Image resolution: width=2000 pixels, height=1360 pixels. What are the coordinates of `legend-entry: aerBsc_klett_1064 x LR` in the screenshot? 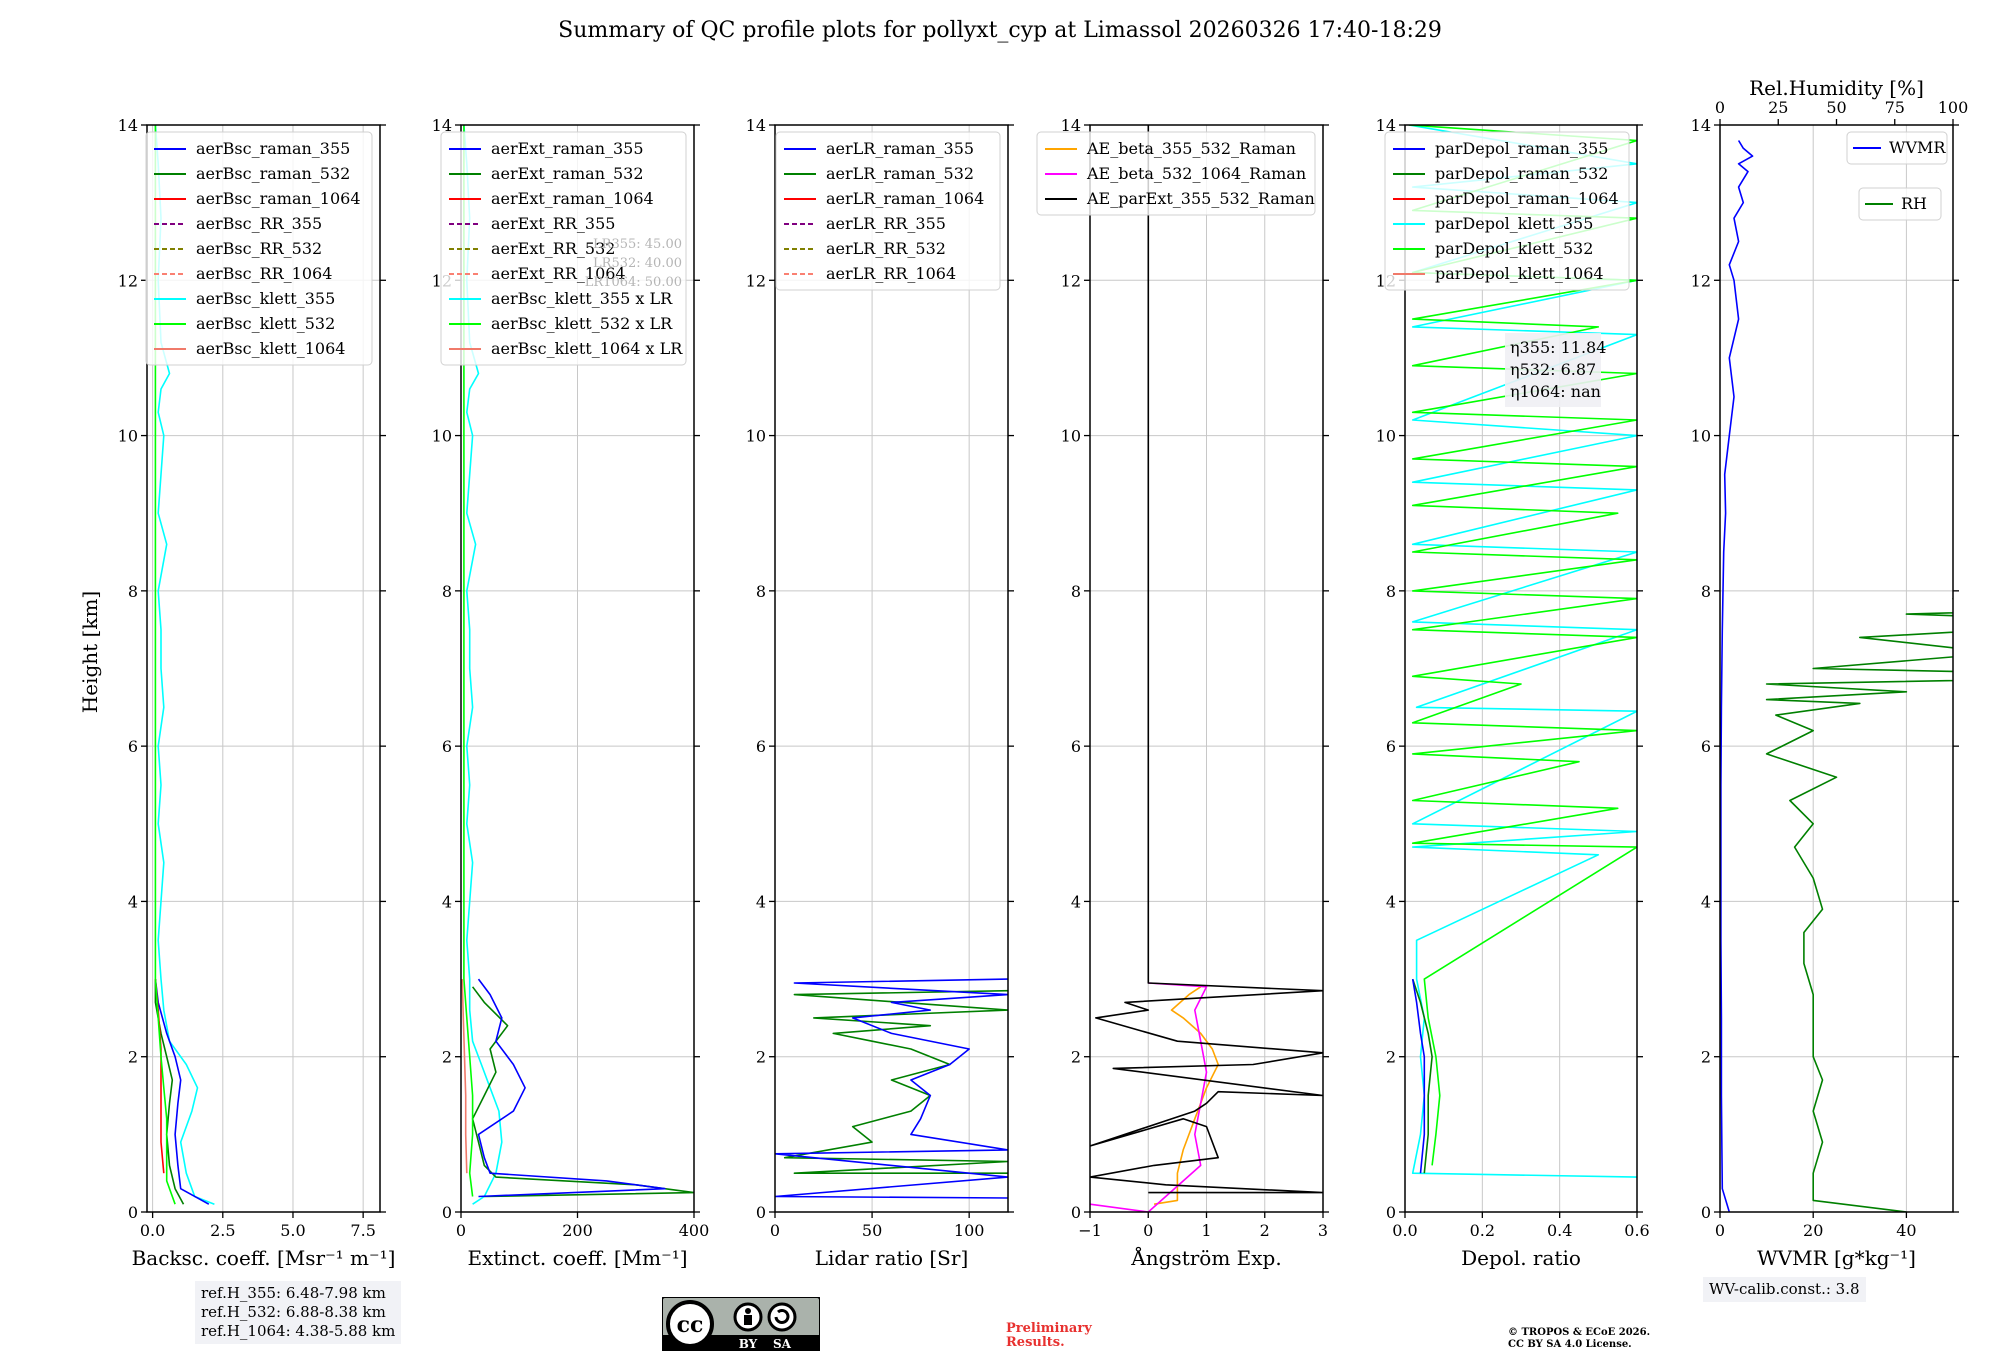 It's located at (587, 348).